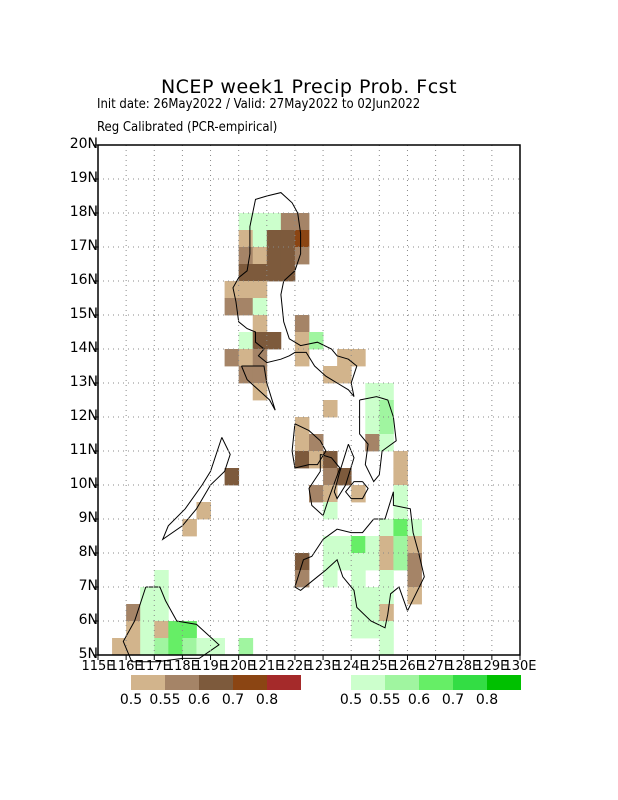 Image resolution: width=618 pixels, height=800 pixels. Describe the element at coordinates (436, 666) in the screenshot. I see `lon-label: 127E` at that location.